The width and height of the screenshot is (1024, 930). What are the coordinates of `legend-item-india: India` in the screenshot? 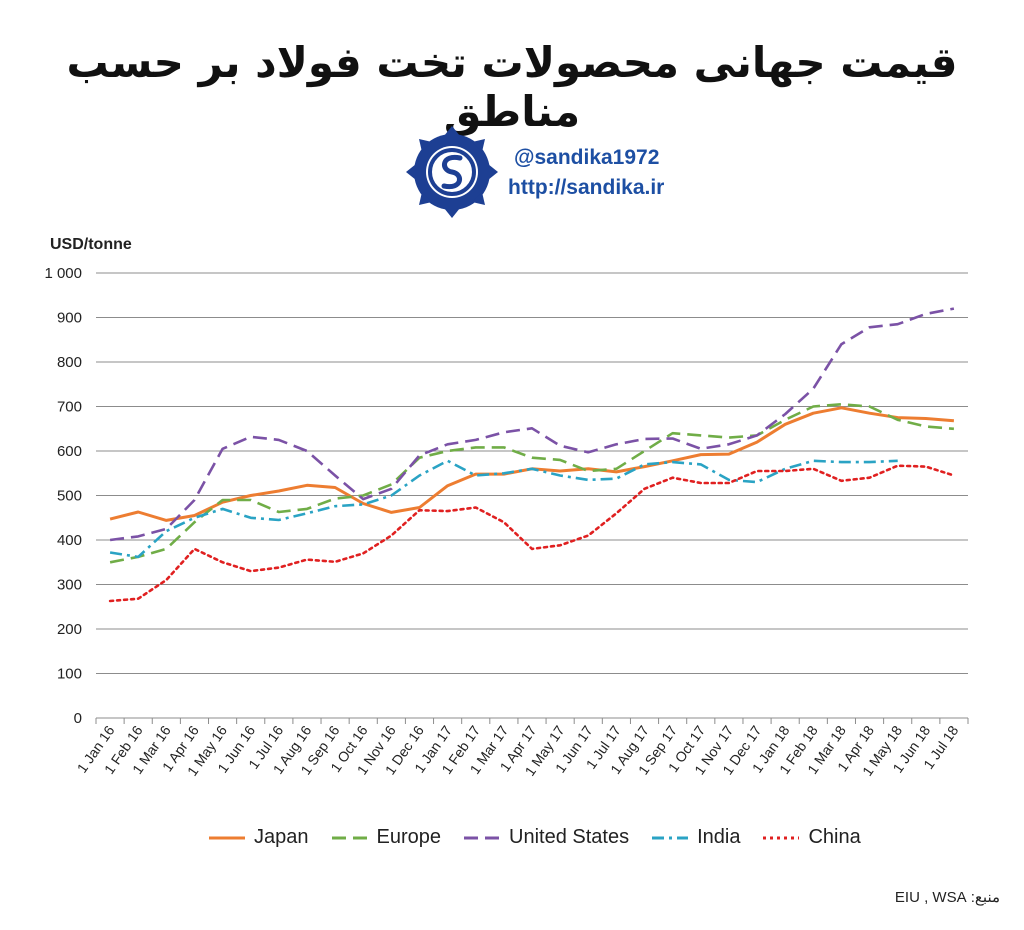 It's located at (695, 837).